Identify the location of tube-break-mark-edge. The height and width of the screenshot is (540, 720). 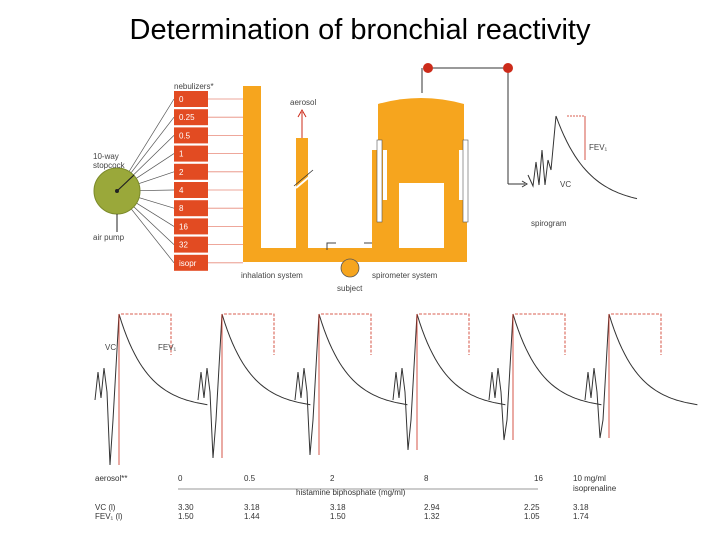
(303, 178).